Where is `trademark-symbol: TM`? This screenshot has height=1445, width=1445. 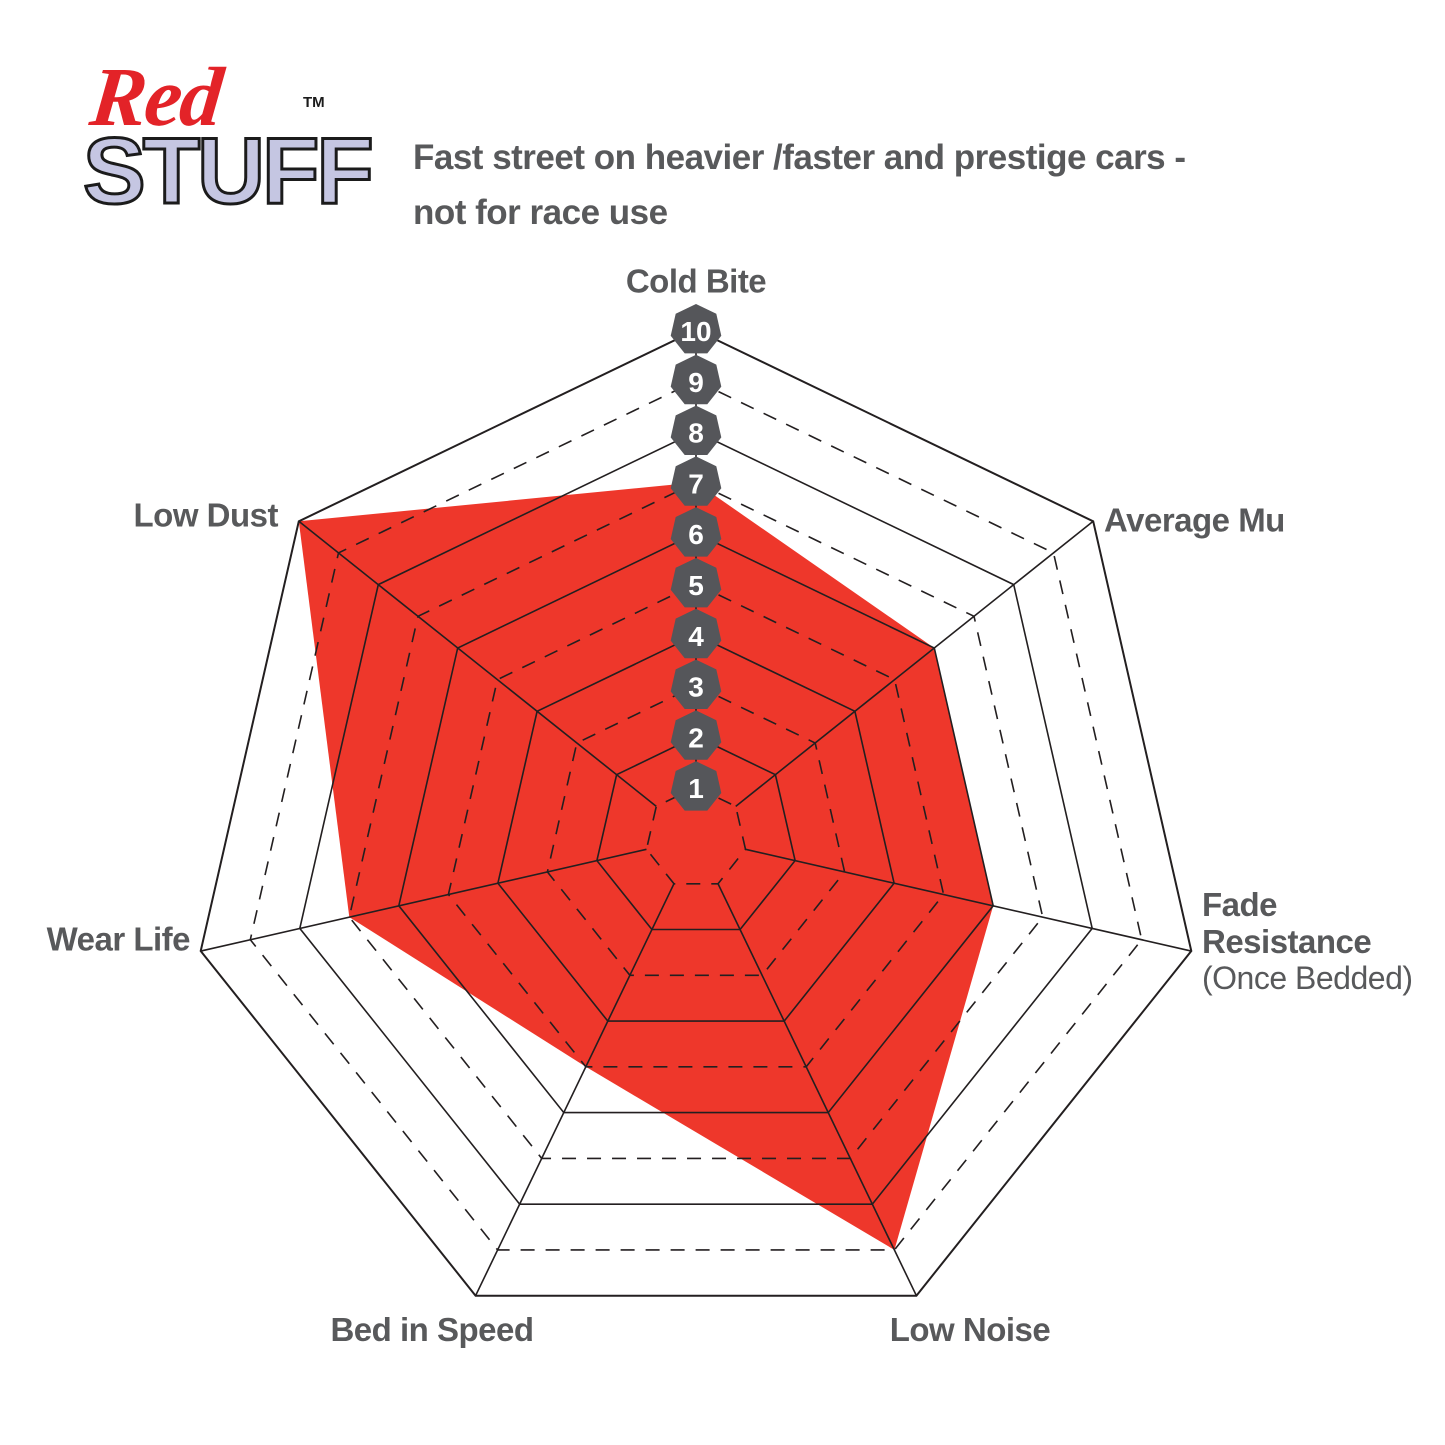
trademark-symbol: TM is located at coordinates (314, 102).